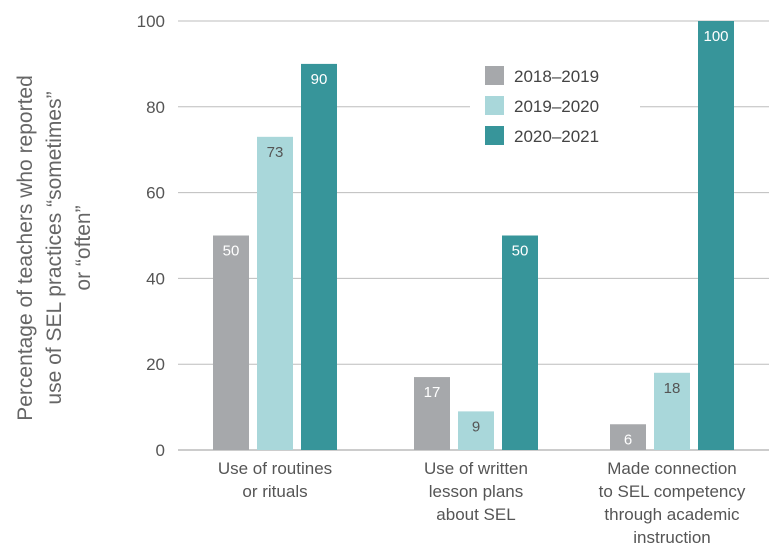 This screenshot has width=769, height=555. Describe the element at coordinates (160, 450) in the screenshot. I see `y-tick-label: 0` at that location.